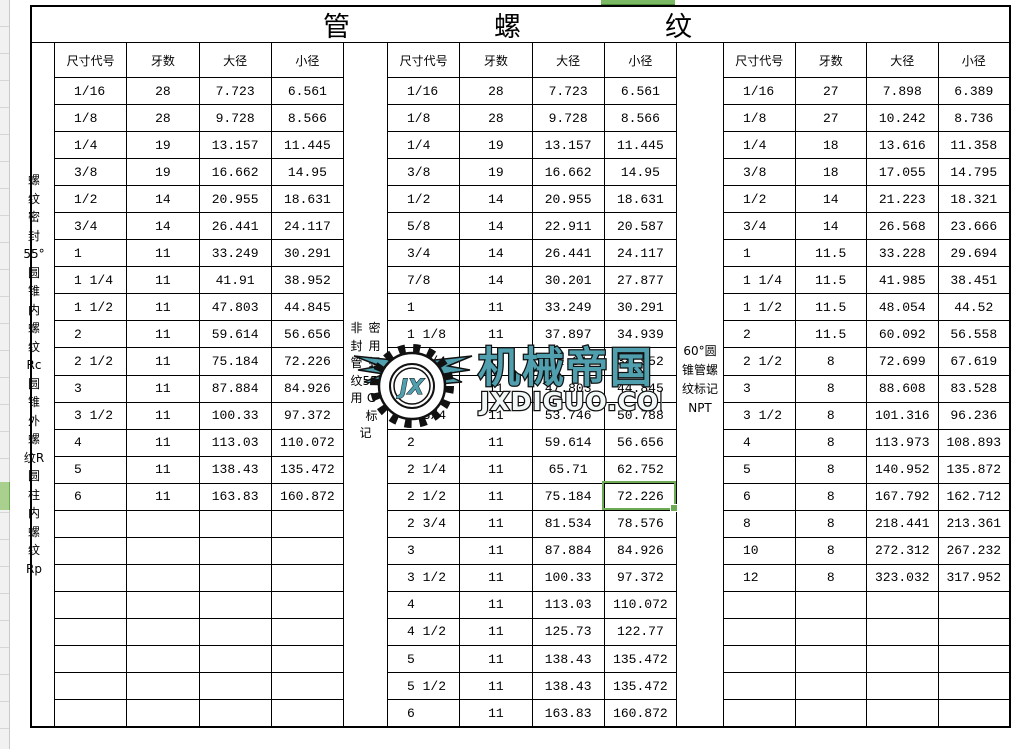 Image resolution: width=1017 pixels, height=749 pixels. What do you see at coordinates (973, 281) in the screenshot?
I see `right-data-cell: 38.451` at bounding box center [973, 281].